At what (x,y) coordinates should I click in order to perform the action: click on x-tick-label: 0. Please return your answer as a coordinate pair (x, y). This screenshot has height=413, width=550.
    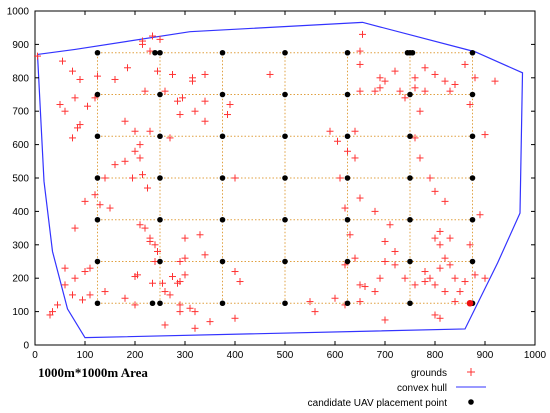
    Looking at the image, I should click on (35, 355).